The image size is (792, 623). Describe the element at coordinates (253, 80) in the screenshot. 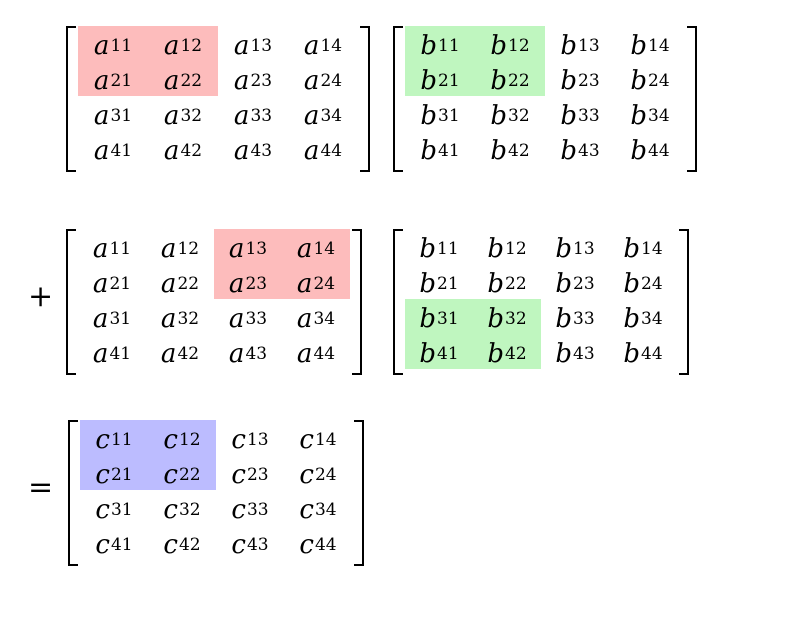

I see `matrix-entry-a23: a 23` at that location.